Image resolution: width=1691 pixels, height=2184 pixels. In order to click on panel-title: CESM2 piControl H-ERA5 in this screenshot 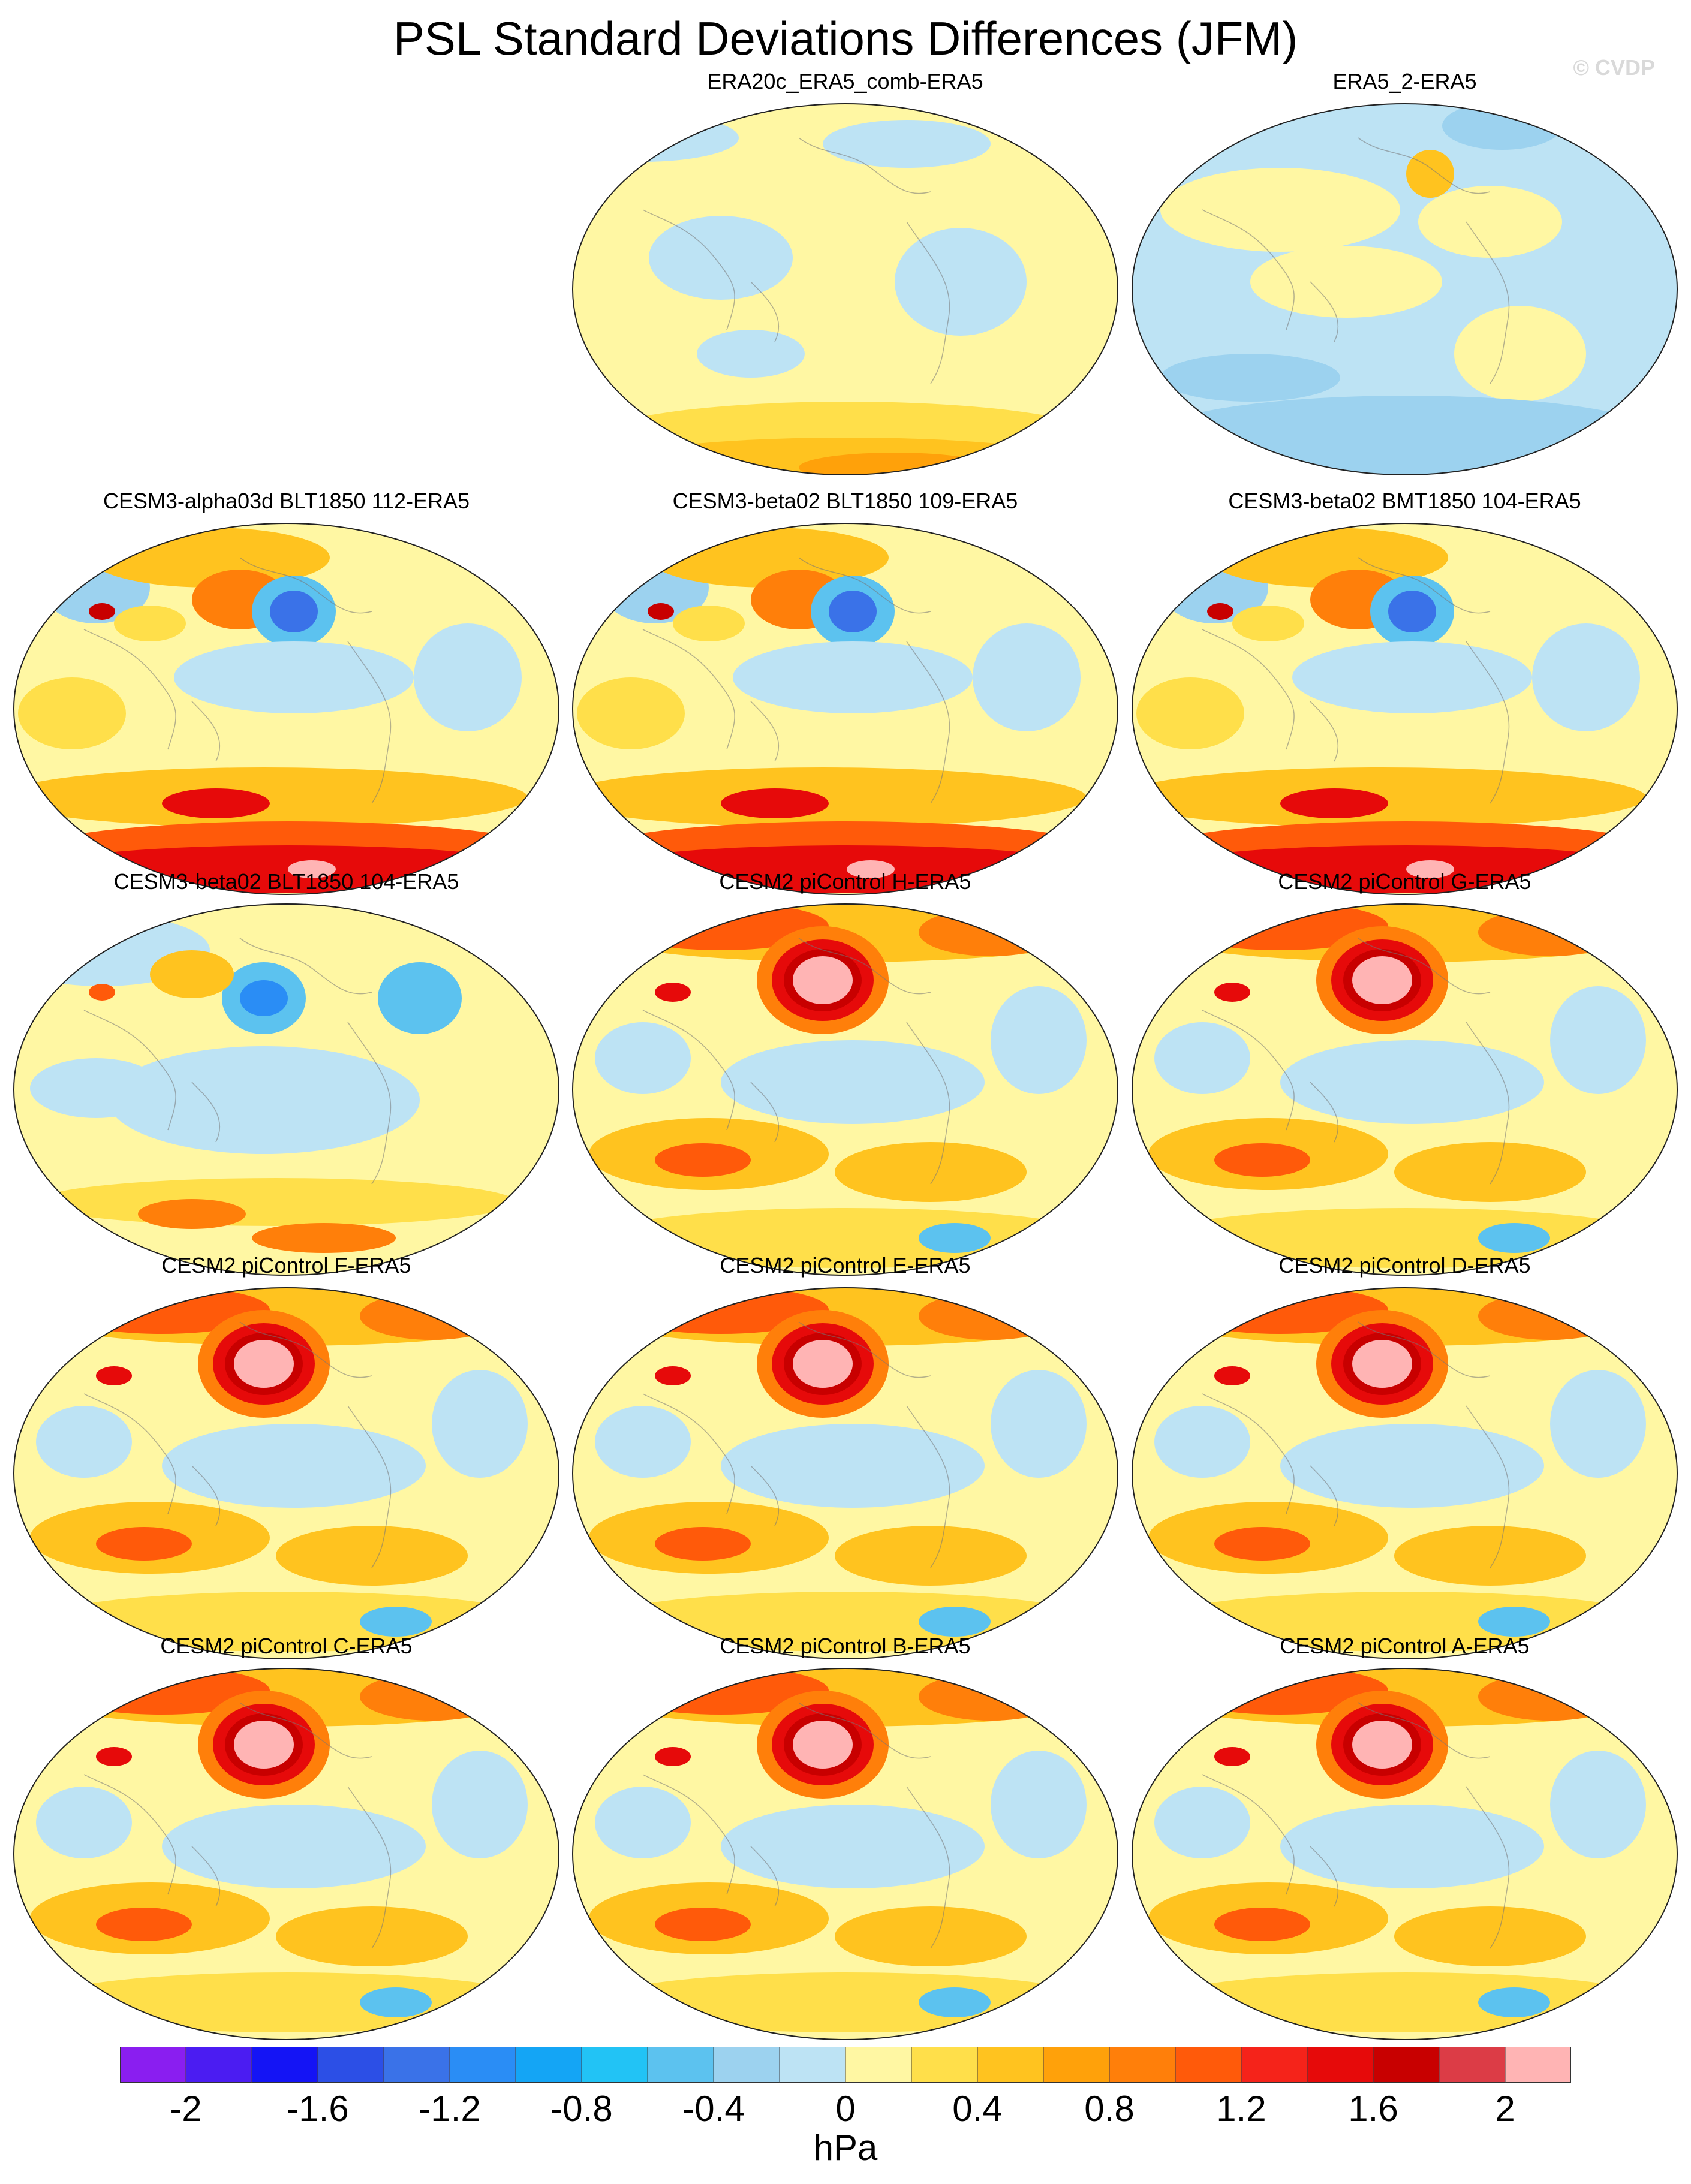, I will do `click(845, 881)`.